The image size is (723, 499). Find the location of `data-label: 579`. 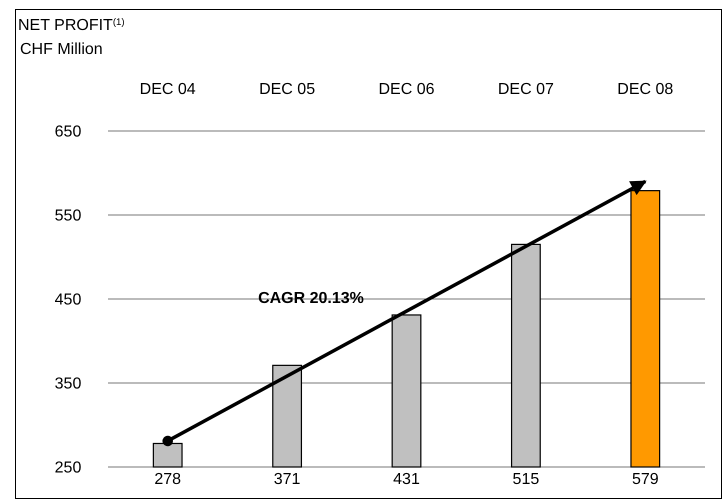

data-label: 579 is located at coordinates (645, 479).